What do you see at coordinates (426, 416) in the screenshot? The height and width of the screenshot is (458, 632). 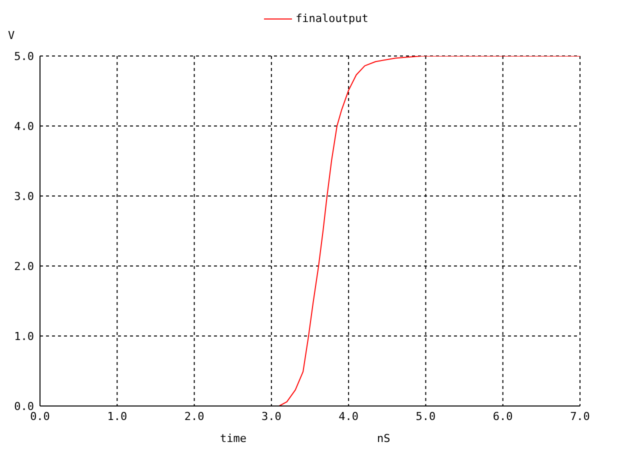 I see `x-tick-label: 5.0` at bounding box center [426, 416].